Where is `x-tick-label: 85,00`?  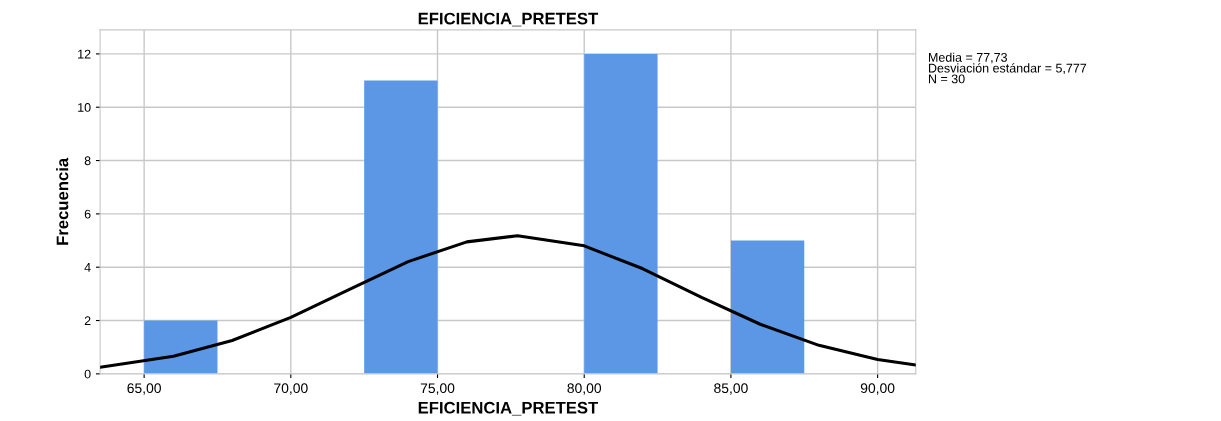 x-tick-label: 85,00 is located at coordinates (731, 389).